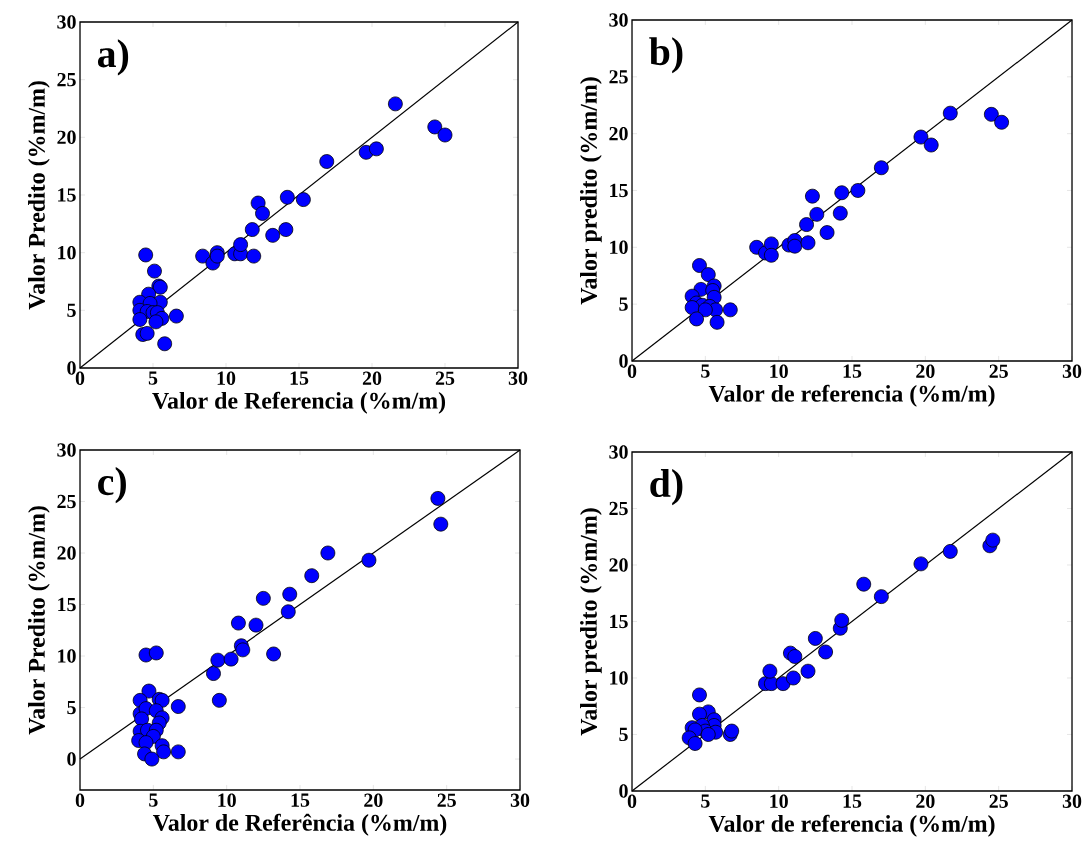  I want to click on annotation: a), so click(113, 57).